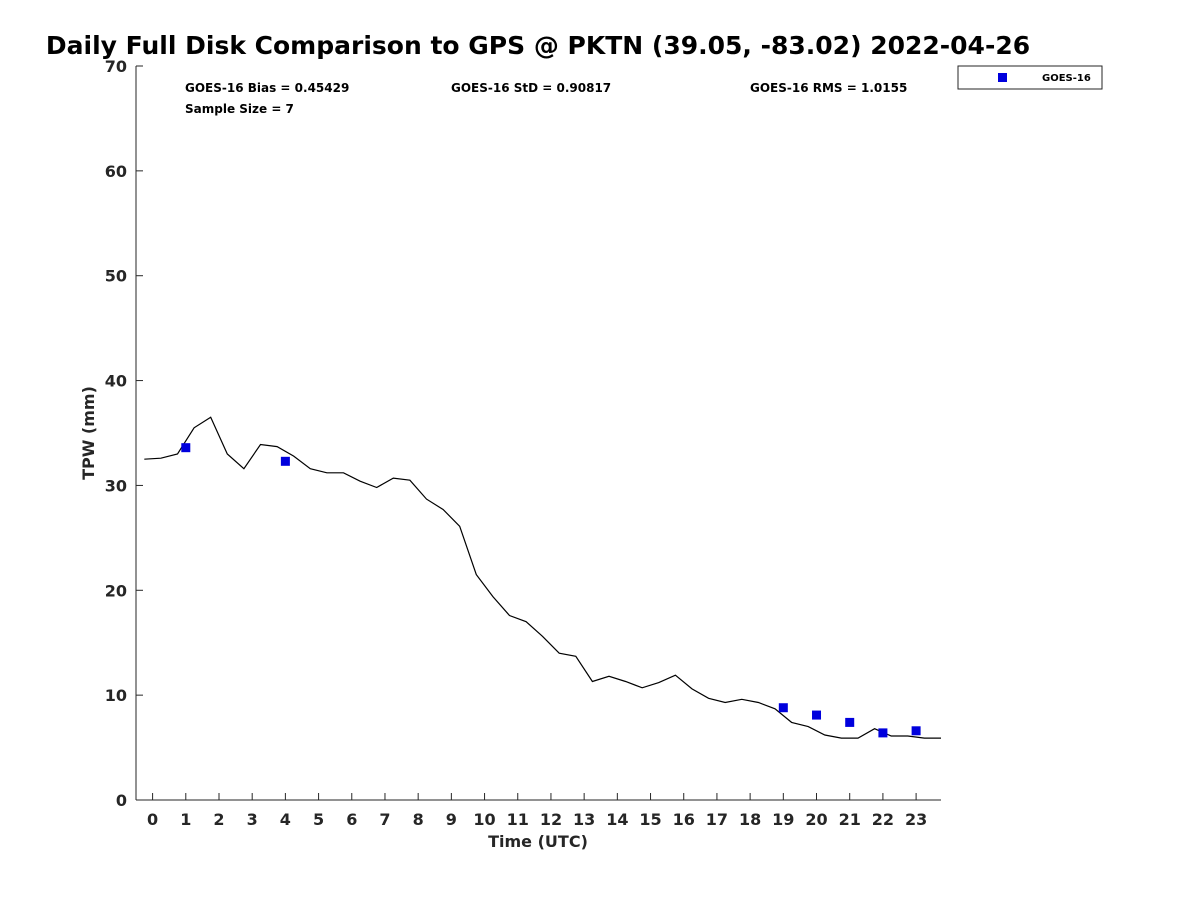 The width and height of the screenshot is (1200, 900). What do you see at coordinates (285, 819) in the screenshot?
I see `x-tick-label: 4` at bounding box center [285, 819].